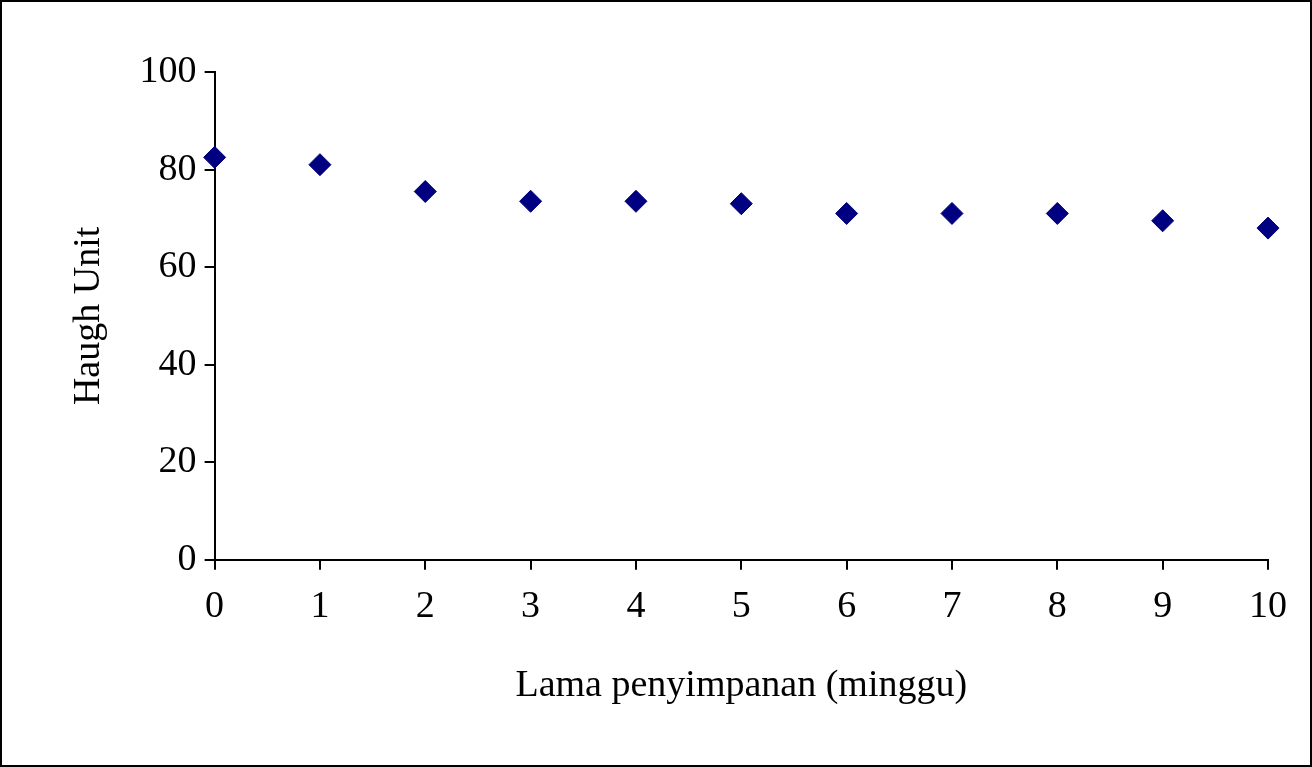 Image resolution: width=1312 pixels, height=767 pixels. I want to click on x-tick-label: 0, so click(215, 603).